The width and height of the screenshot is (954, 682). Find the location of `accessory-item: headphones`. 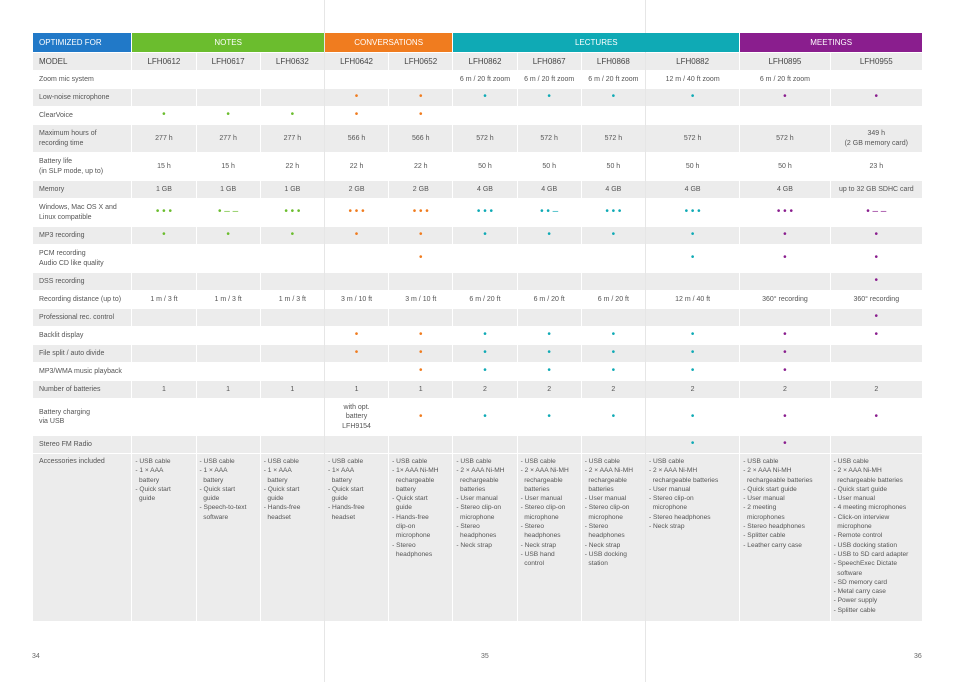

accessory-item: headphones is located at coordinates (412, 554).